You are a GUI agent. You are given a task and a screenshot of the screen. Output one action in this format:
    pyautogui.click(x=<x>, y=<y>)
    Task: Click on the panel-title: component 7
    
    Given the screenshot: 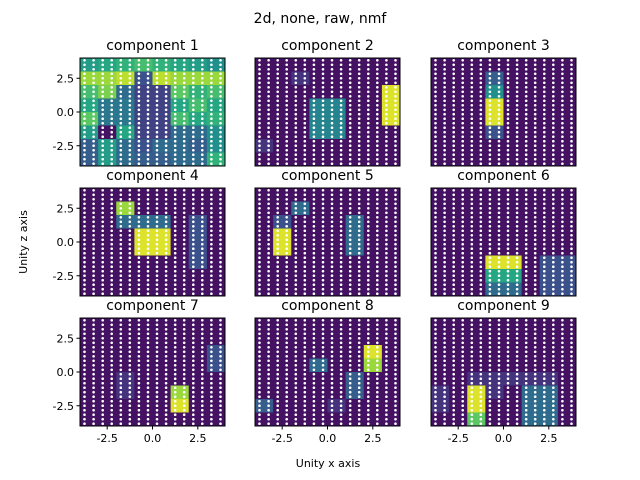 What is the action you would take?
    pyautogui.click(x=152, y=306)
    